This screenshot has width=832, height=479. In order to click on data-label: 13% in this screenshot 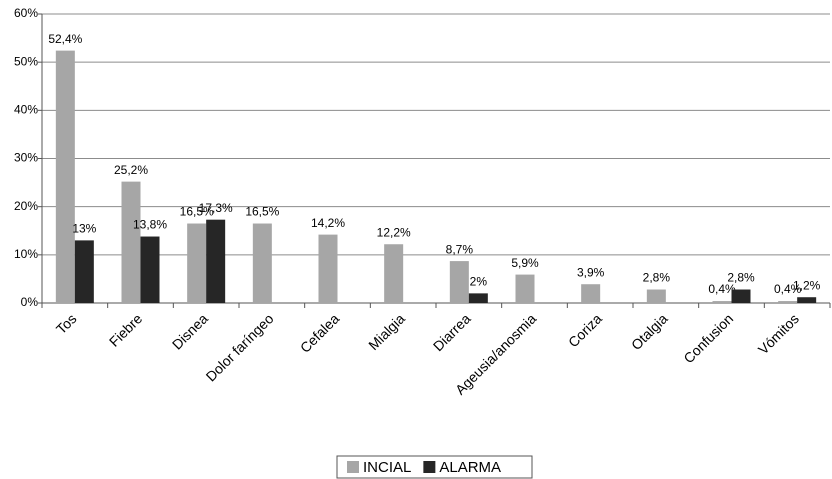, I will do `click(84, 229)`.